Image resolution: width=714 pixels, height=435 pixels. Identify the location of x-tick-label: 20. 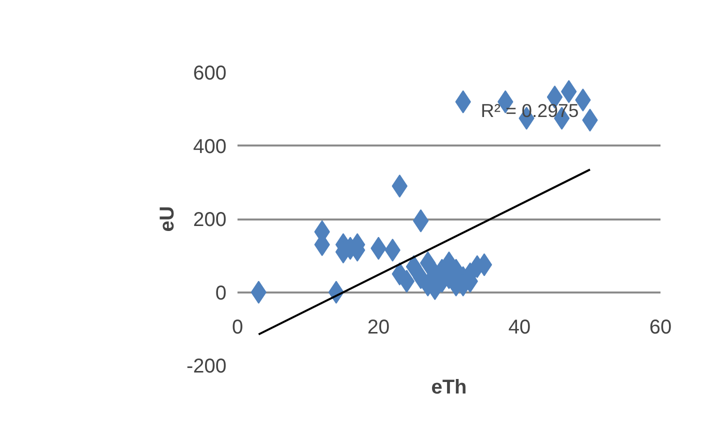
(378, 327).